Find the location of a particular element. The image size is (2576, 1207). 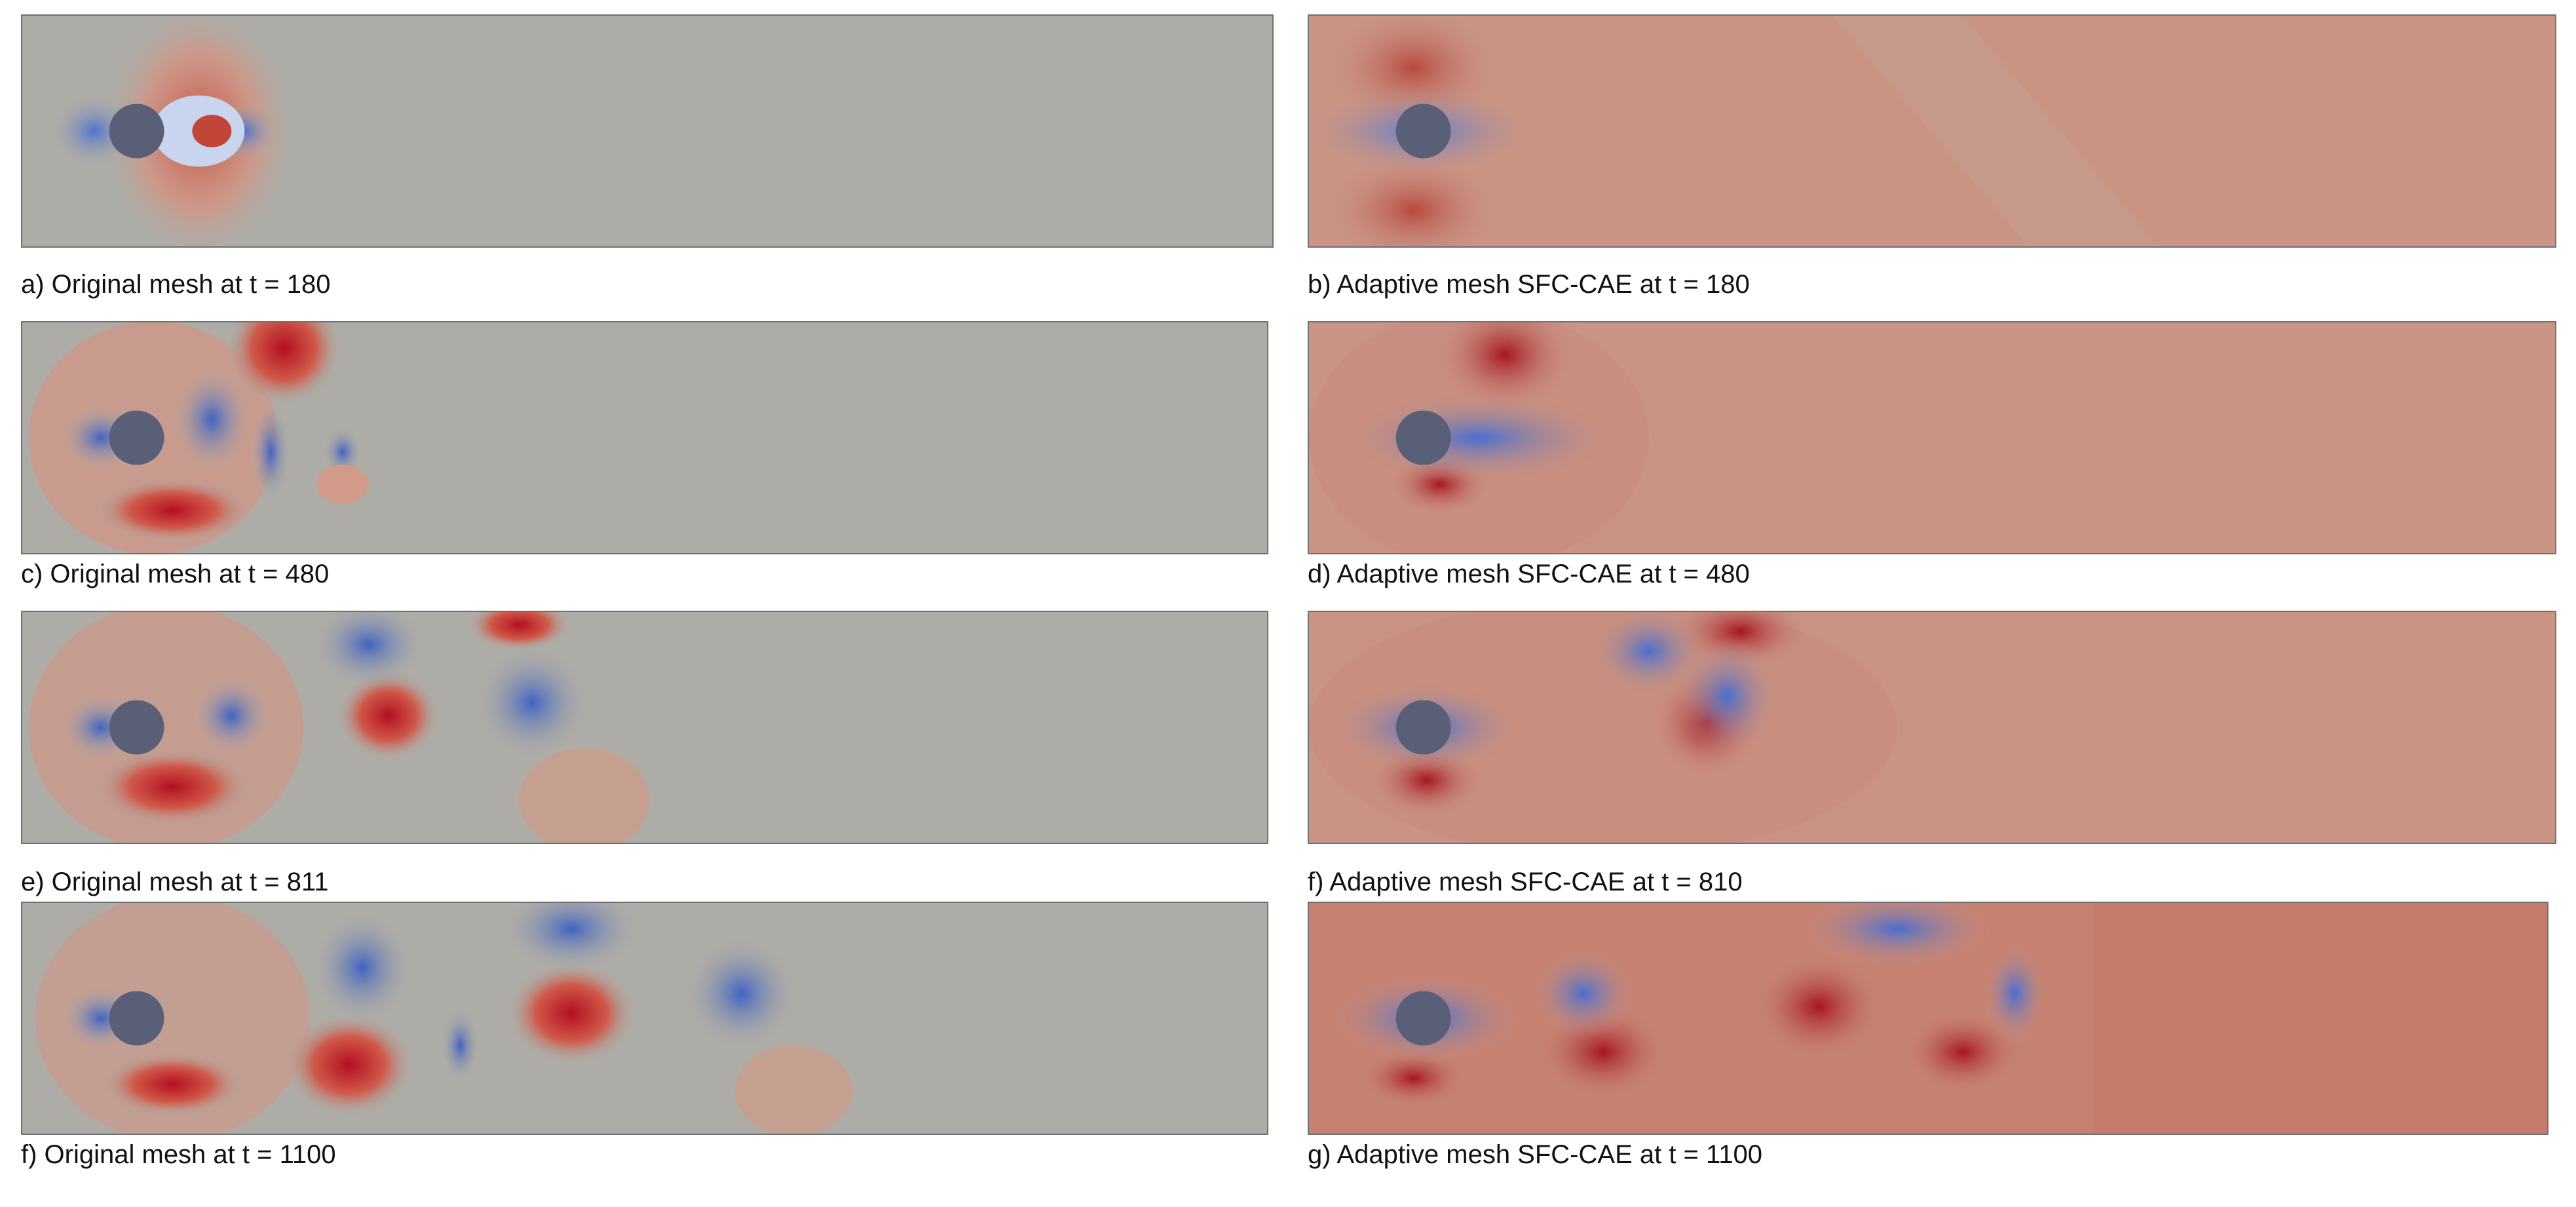

adaptive-mesh-panel-t480 is located at coordinates (1932, 437).